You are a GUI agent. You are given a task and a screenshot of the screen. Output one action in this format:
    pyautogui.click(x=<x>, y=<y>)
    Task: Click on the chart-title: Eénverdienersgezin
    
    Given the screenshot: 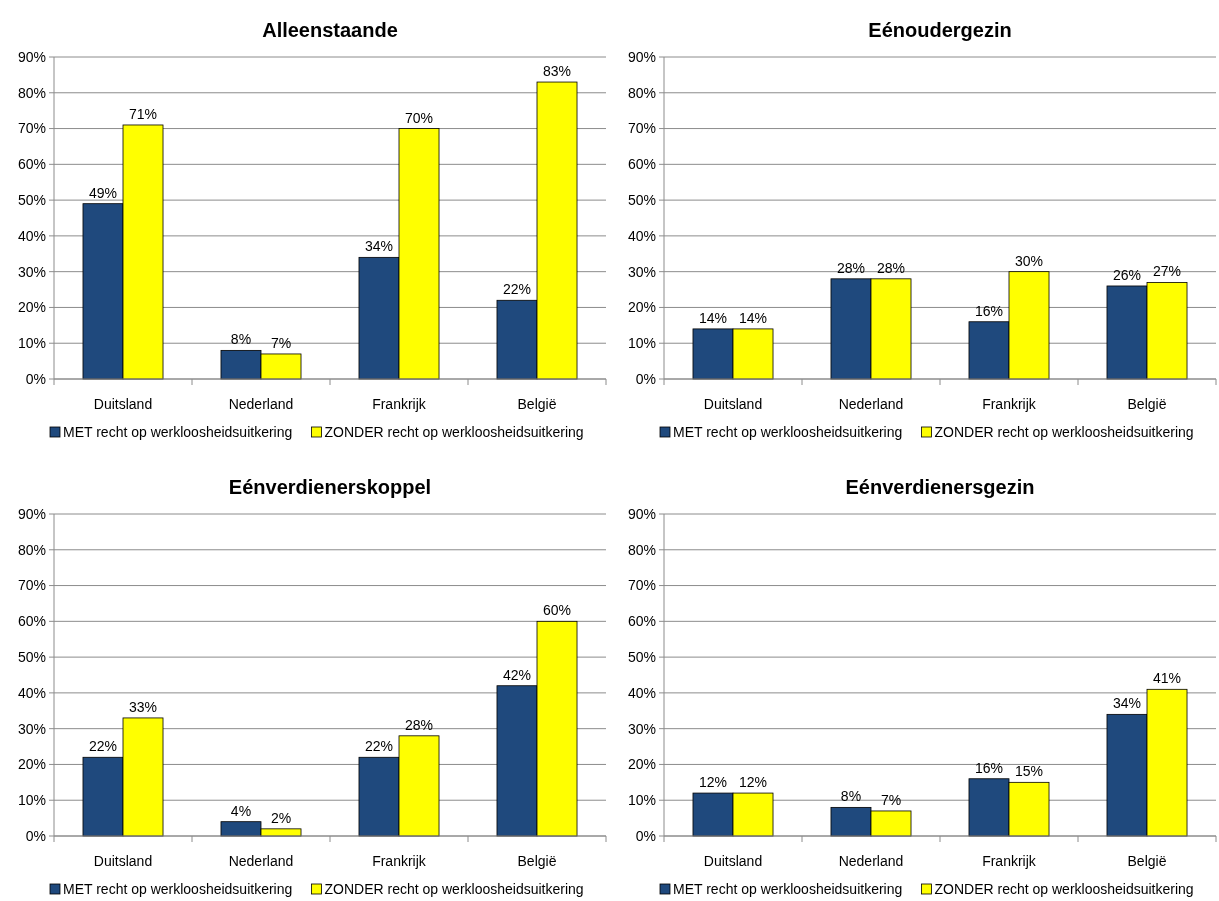 What is the action you would take?
    pyautogui.click(x=940, y=487)
    